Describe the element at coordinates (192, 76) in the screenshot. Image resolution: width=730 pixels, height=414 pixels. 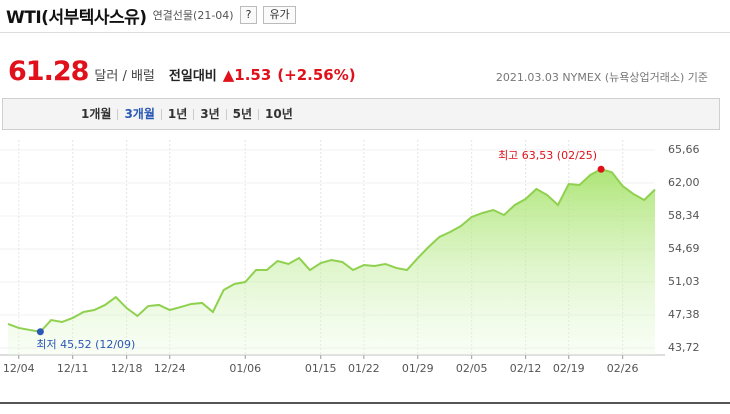
I see `change-label: 전일대비` at that location.